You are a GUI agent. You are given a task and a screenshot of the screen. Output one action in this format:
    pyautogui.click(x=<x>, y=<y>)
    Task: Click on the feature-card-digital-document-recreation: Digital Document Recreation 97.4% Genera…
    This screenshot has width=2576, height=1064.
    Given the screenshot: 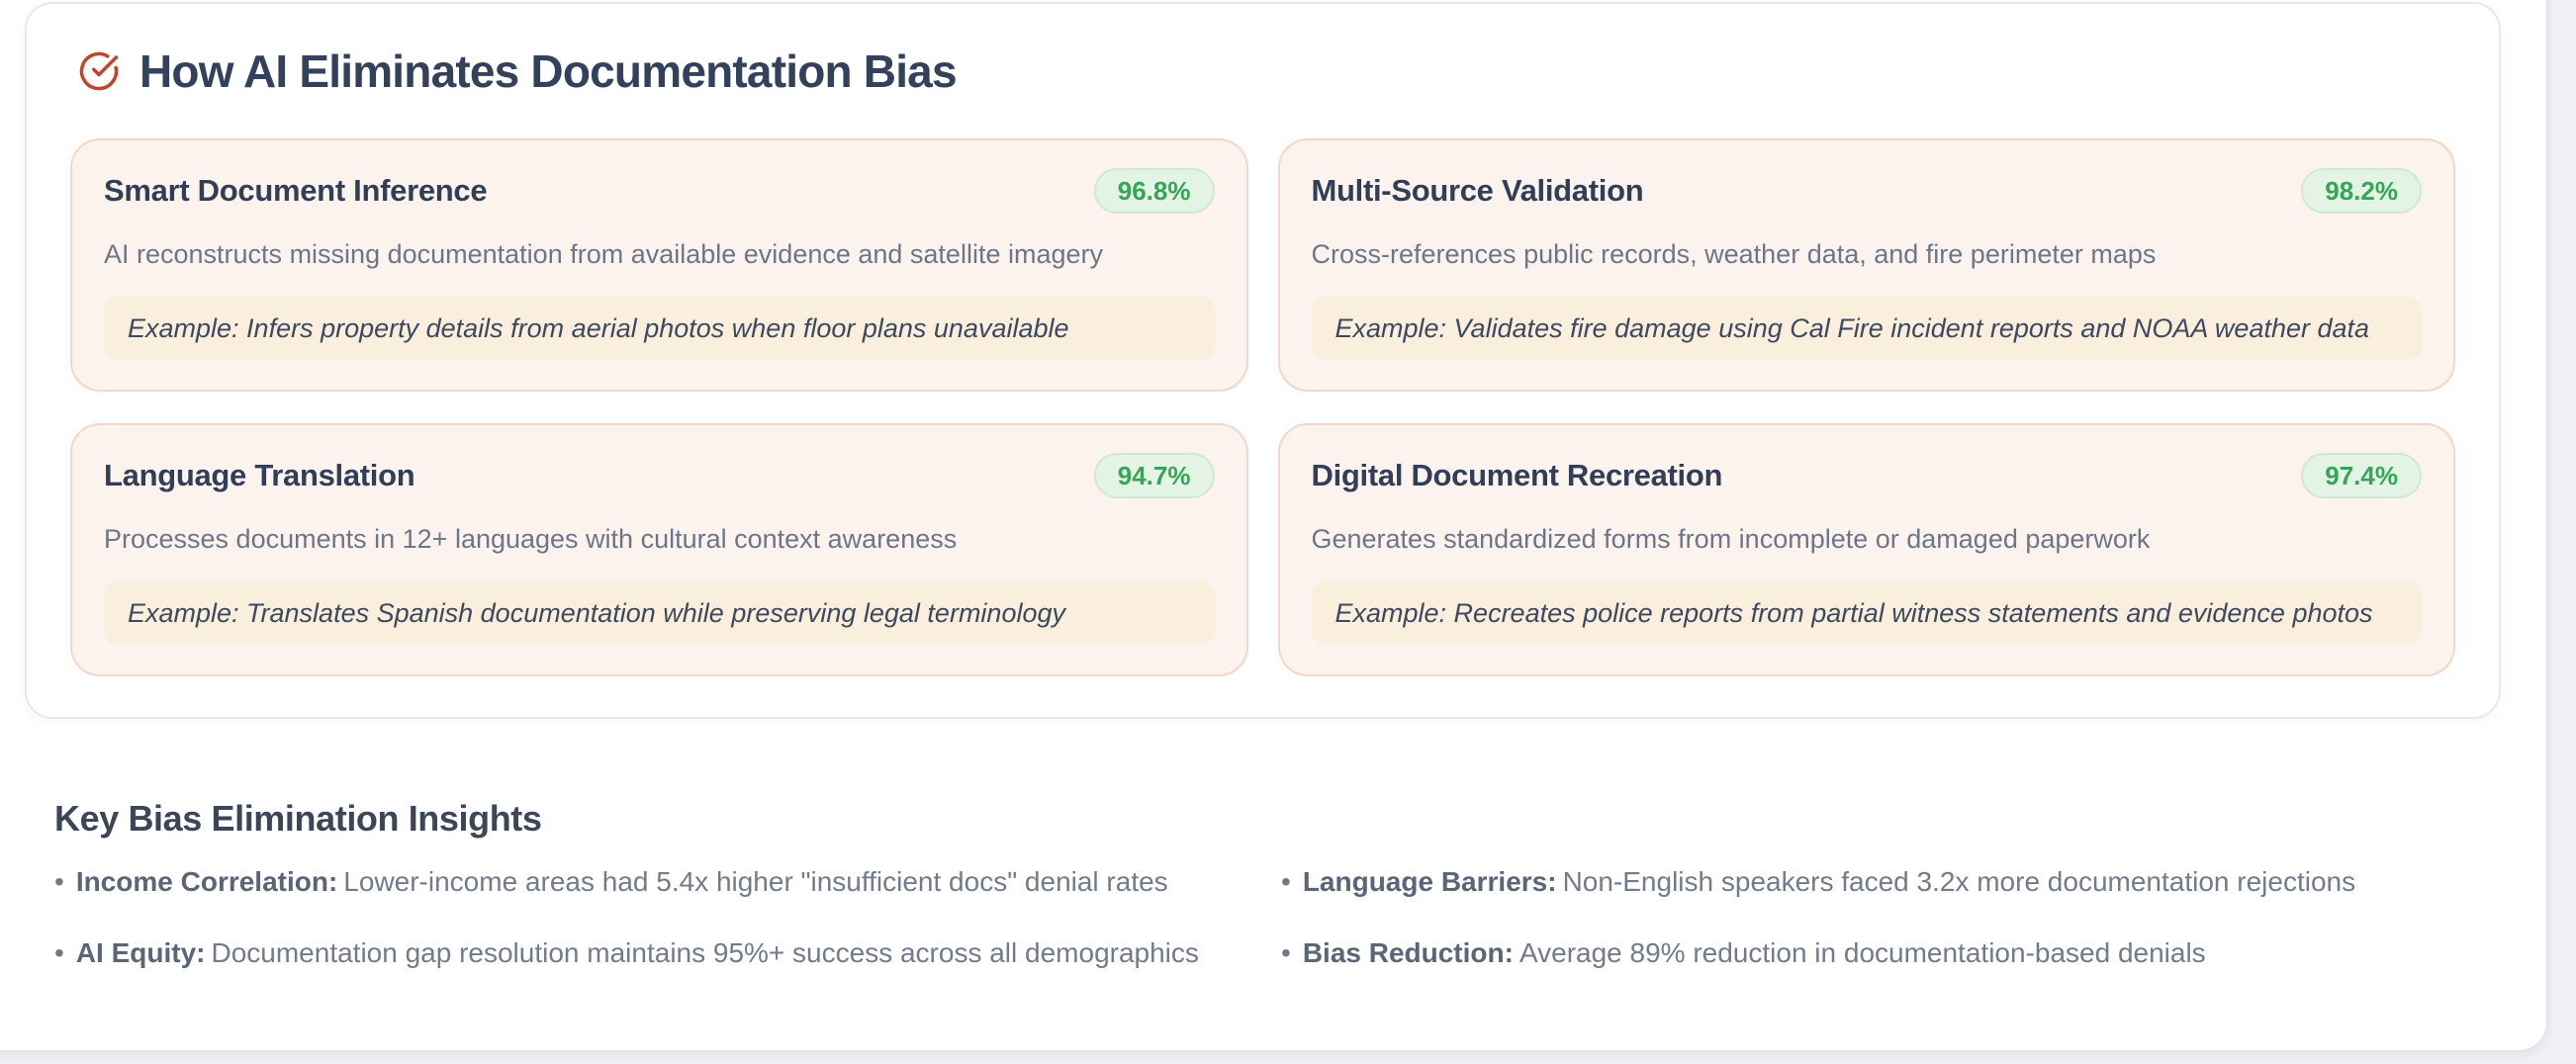 What is the action you would take?
    pyautogui.click(x=1866, y=549)
    